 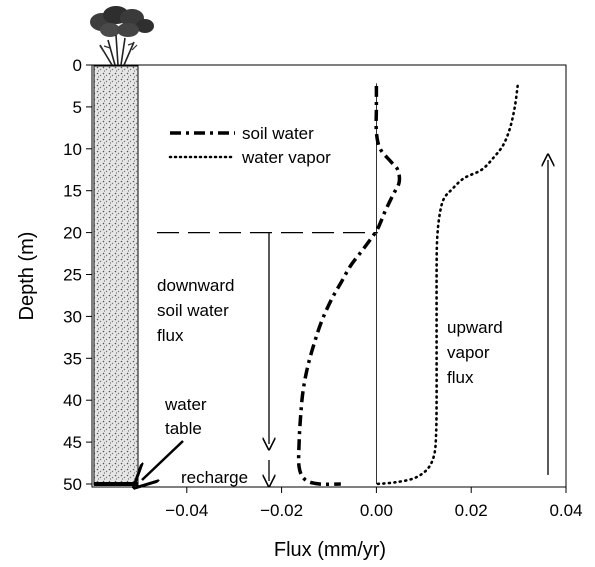 I want to click on annotation-downward-line1: downward, so click(x=196, y=285).